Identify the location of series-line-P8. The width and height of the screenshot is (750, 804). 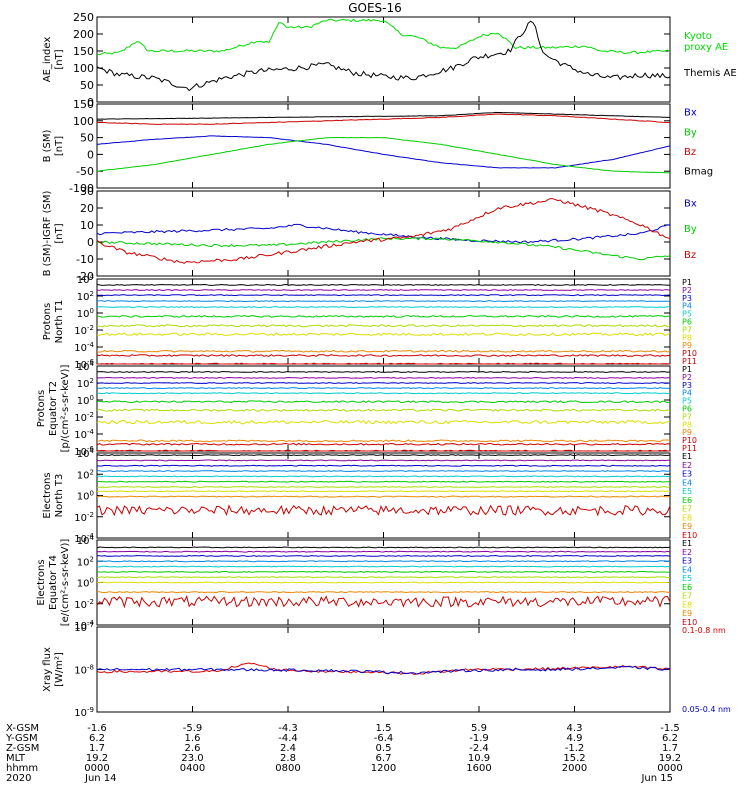
(383, 422).